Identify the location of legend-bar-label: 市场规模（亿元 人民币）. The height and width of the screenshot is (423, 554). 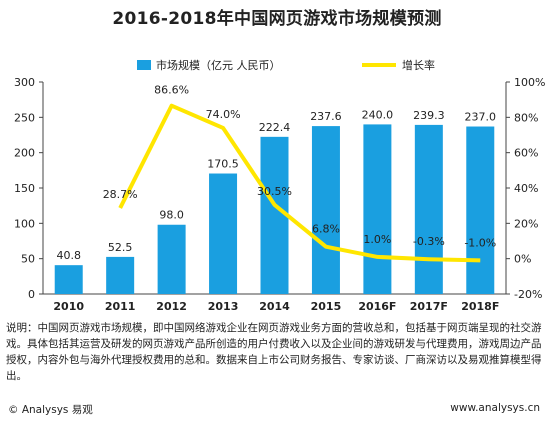
(218, 65).